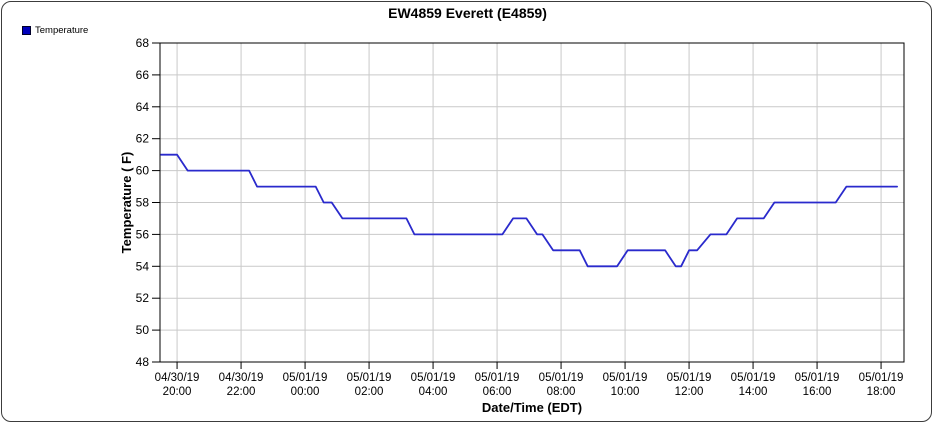 The width and height of the screenshot is (935, 425). Describe the element at coordinates (126, 203) in the screenshot. I see `y-axis-title: Temperature ( F)` at that location.